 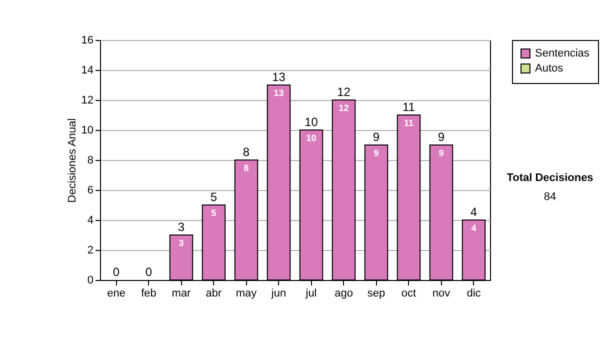 What do you see at coordinates (279, 93) in the screenshot?
I see `data-label: 13` at bounding box center [279, 93].